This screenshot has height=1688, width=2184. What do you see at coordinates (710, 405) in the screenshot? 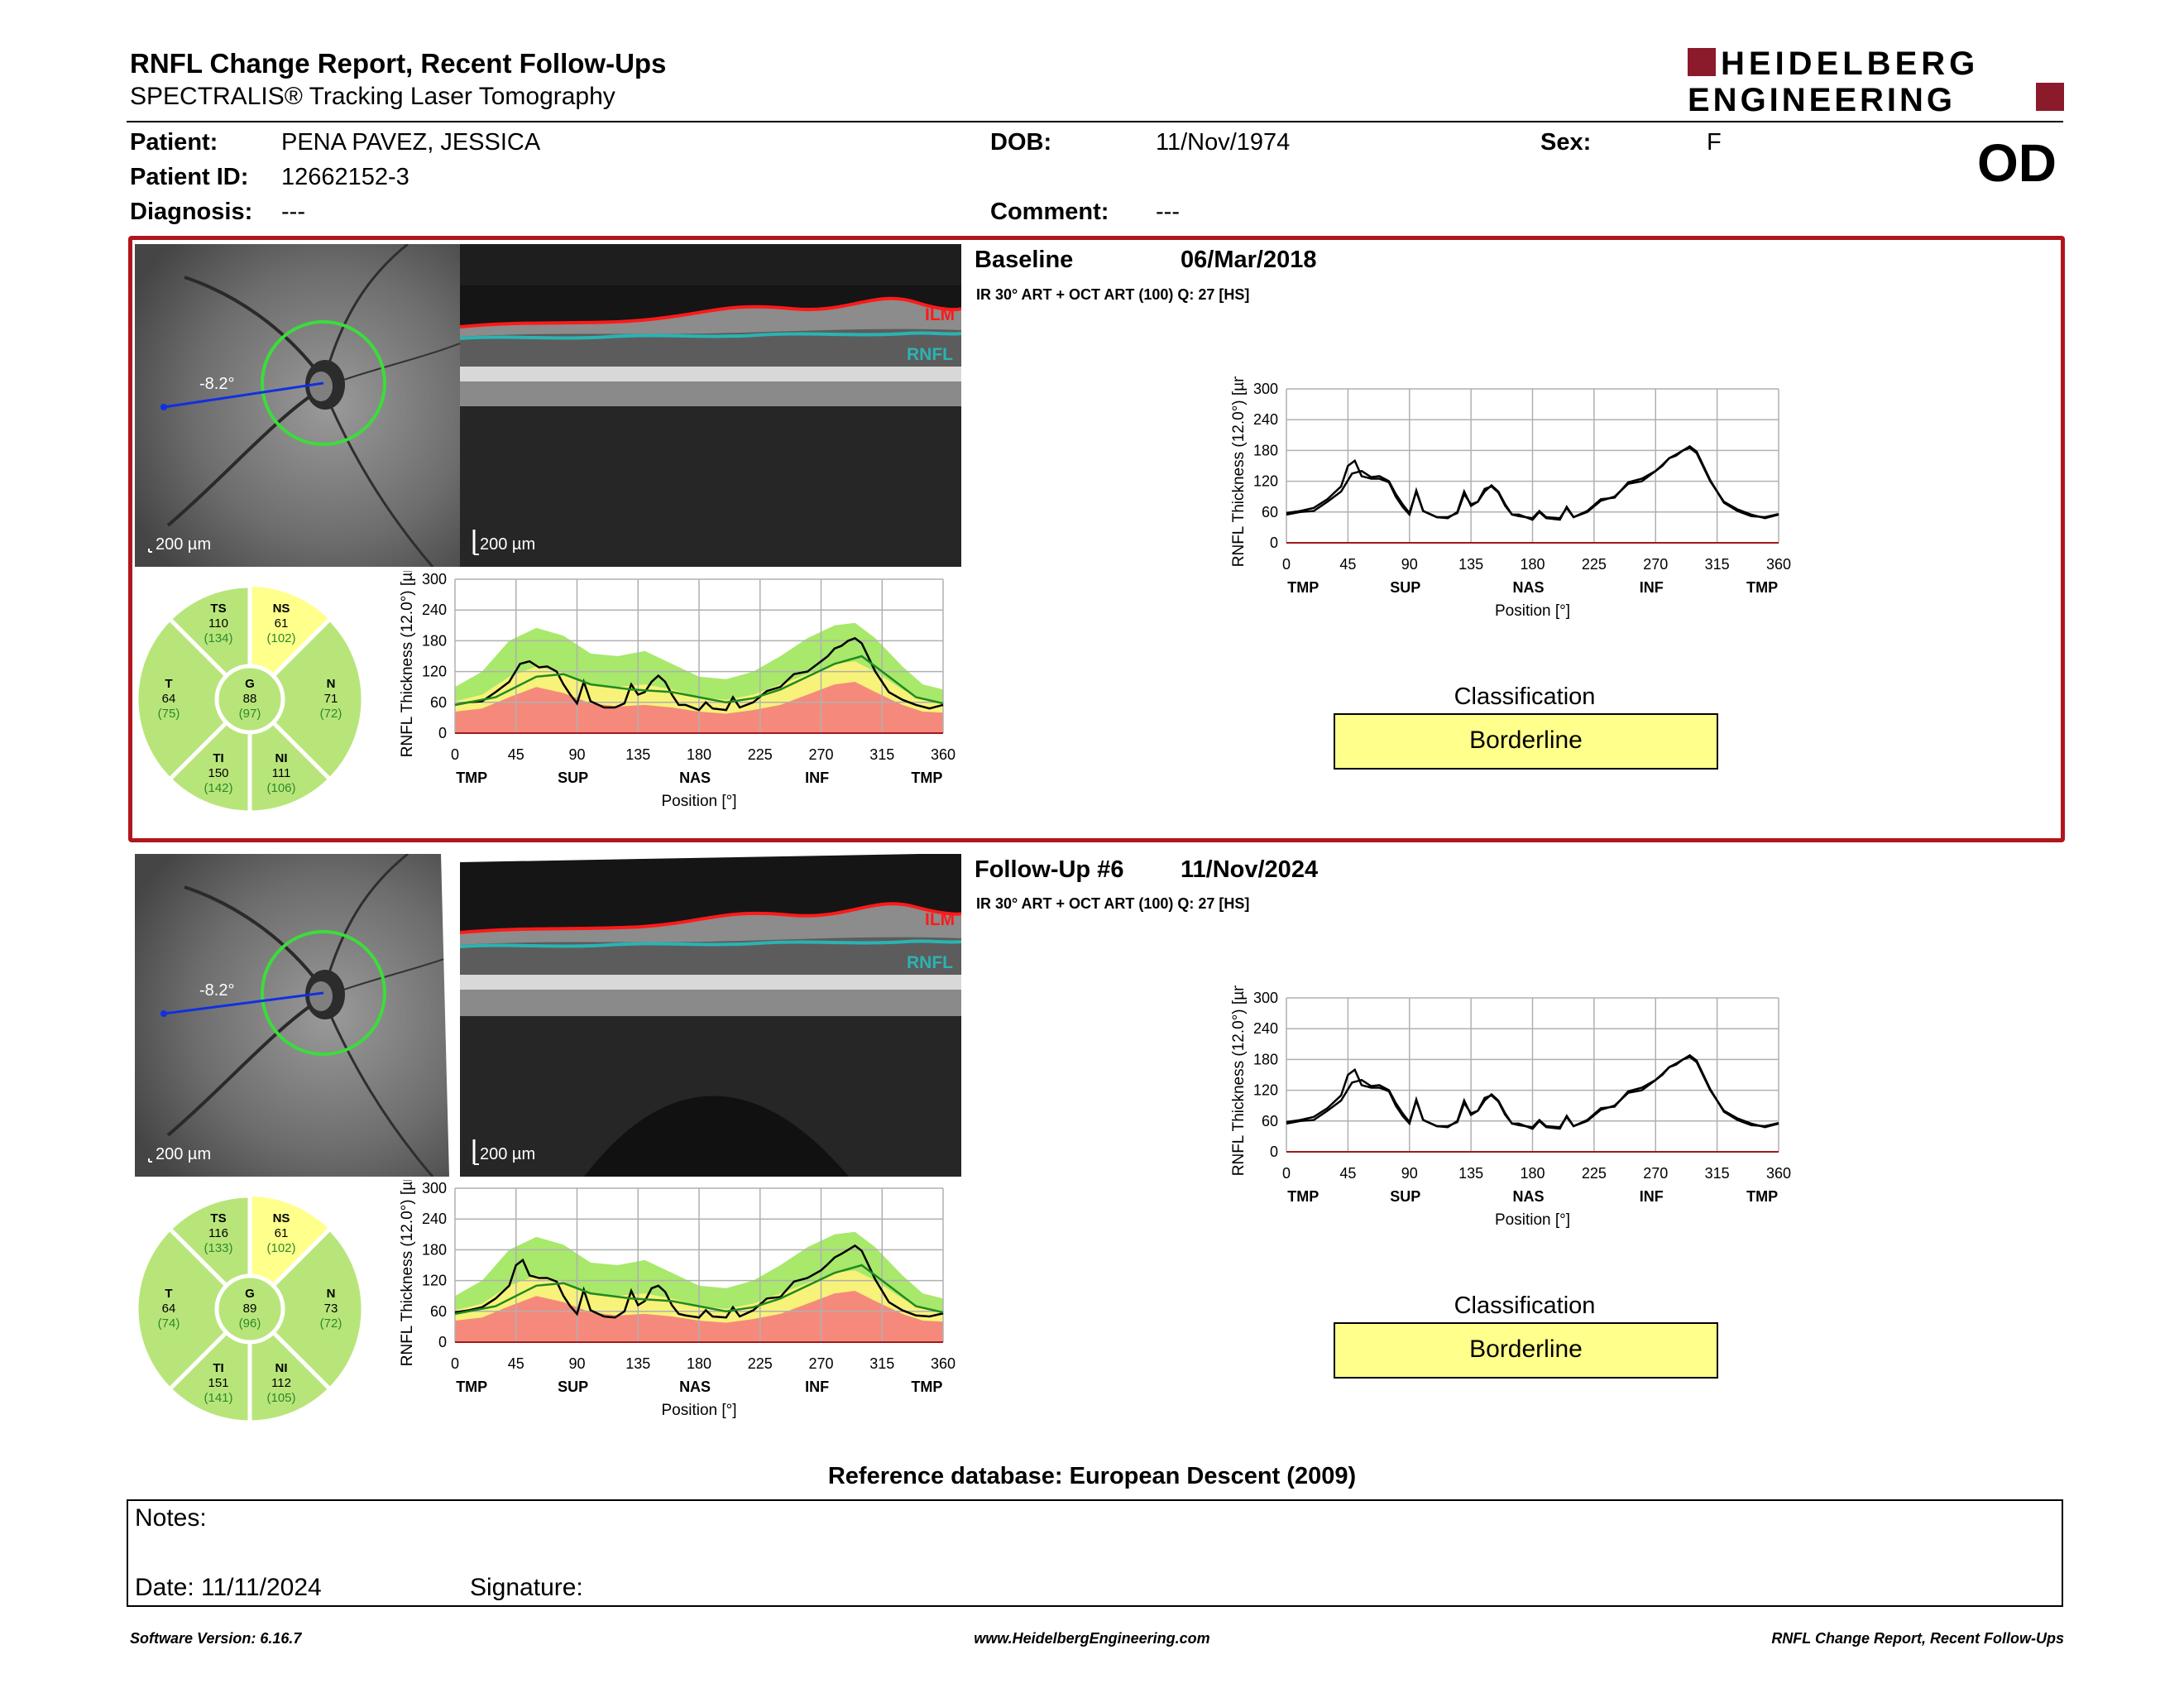
I see `baseline-oct-bscan: ILM RNFL 200 µm` at bounding box center [710, 405].